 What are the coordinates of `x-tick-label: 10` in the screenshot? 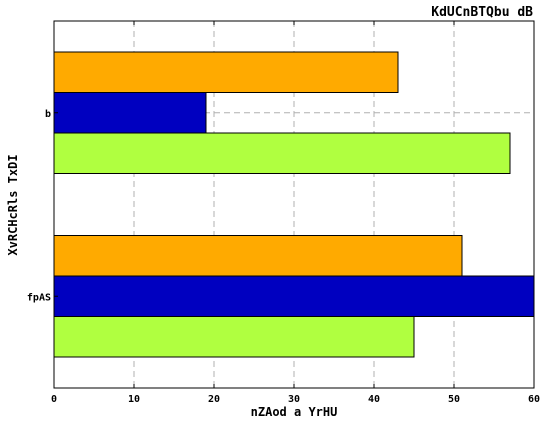 It's located at (134, 399).